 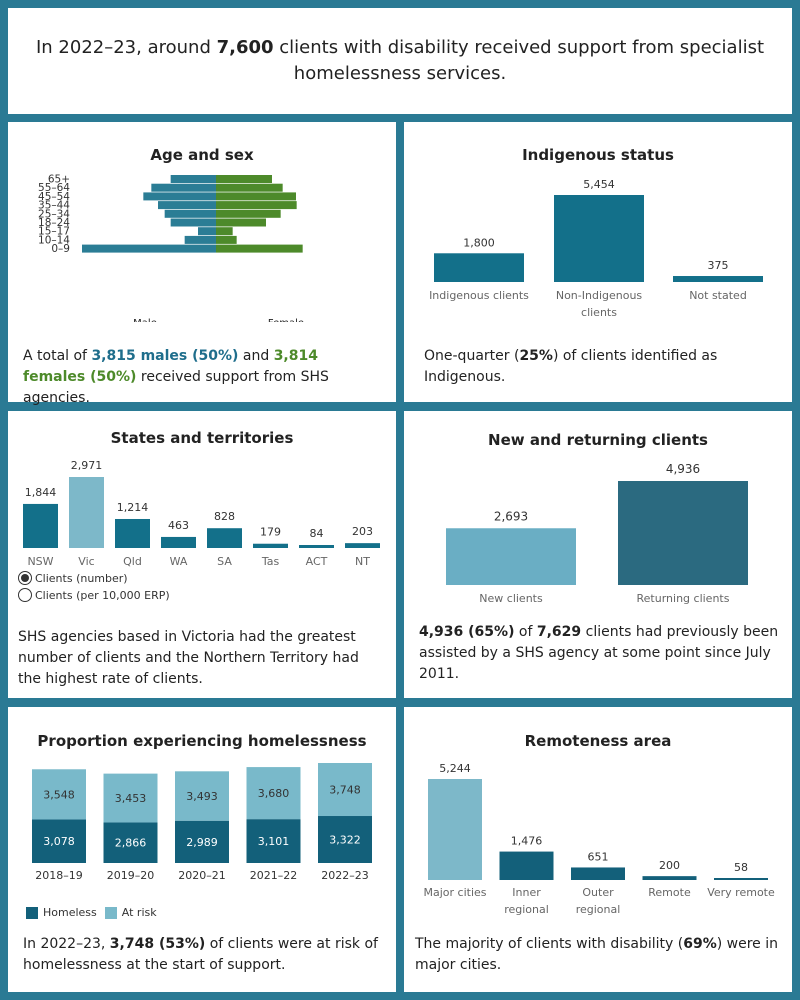 I want to click on at-risk-value-label: 3,493, so click(x=202, y=796).